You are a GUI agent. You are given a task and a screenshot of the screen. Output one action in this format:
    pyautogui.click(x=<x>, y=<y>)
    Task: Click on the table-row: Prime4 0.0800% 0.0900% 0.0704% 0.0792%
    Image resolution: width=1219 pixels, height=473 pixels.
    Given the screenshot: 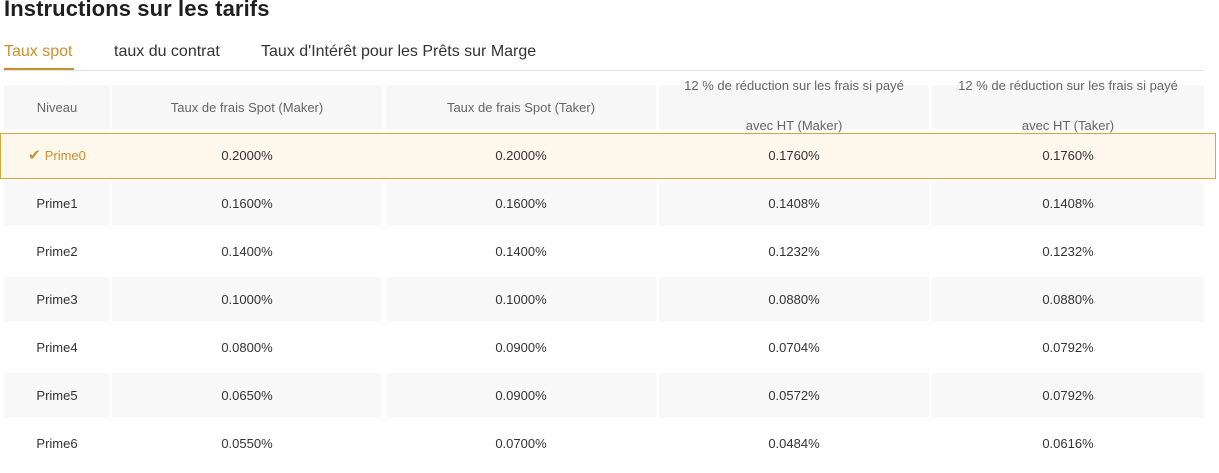 What is the action you would take?
    pyautogui.click(x=604, y=349)
    